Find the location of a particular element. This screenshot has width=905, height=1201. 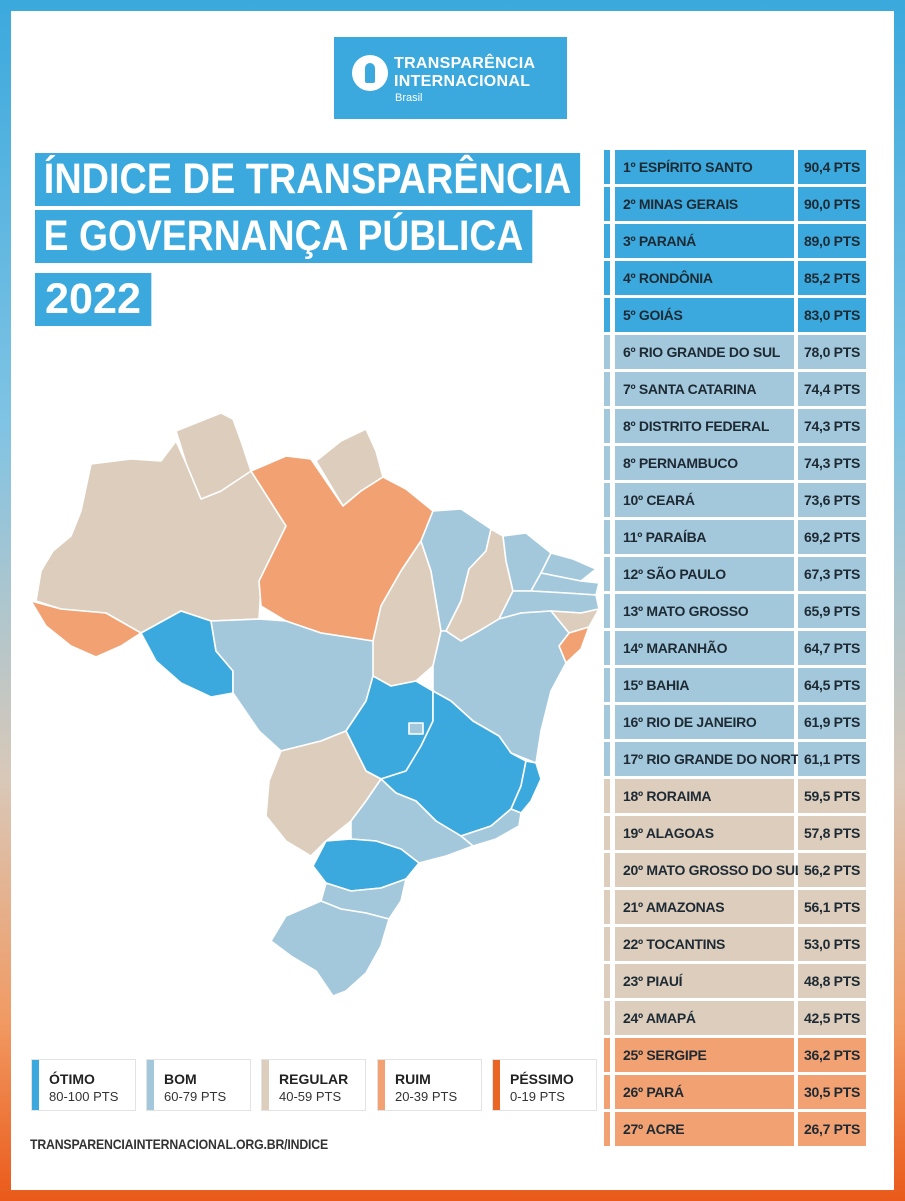

ranking-row: 1º ESPÍRITO SANTO 90,4 PTS is located at coordinates (735, 167).